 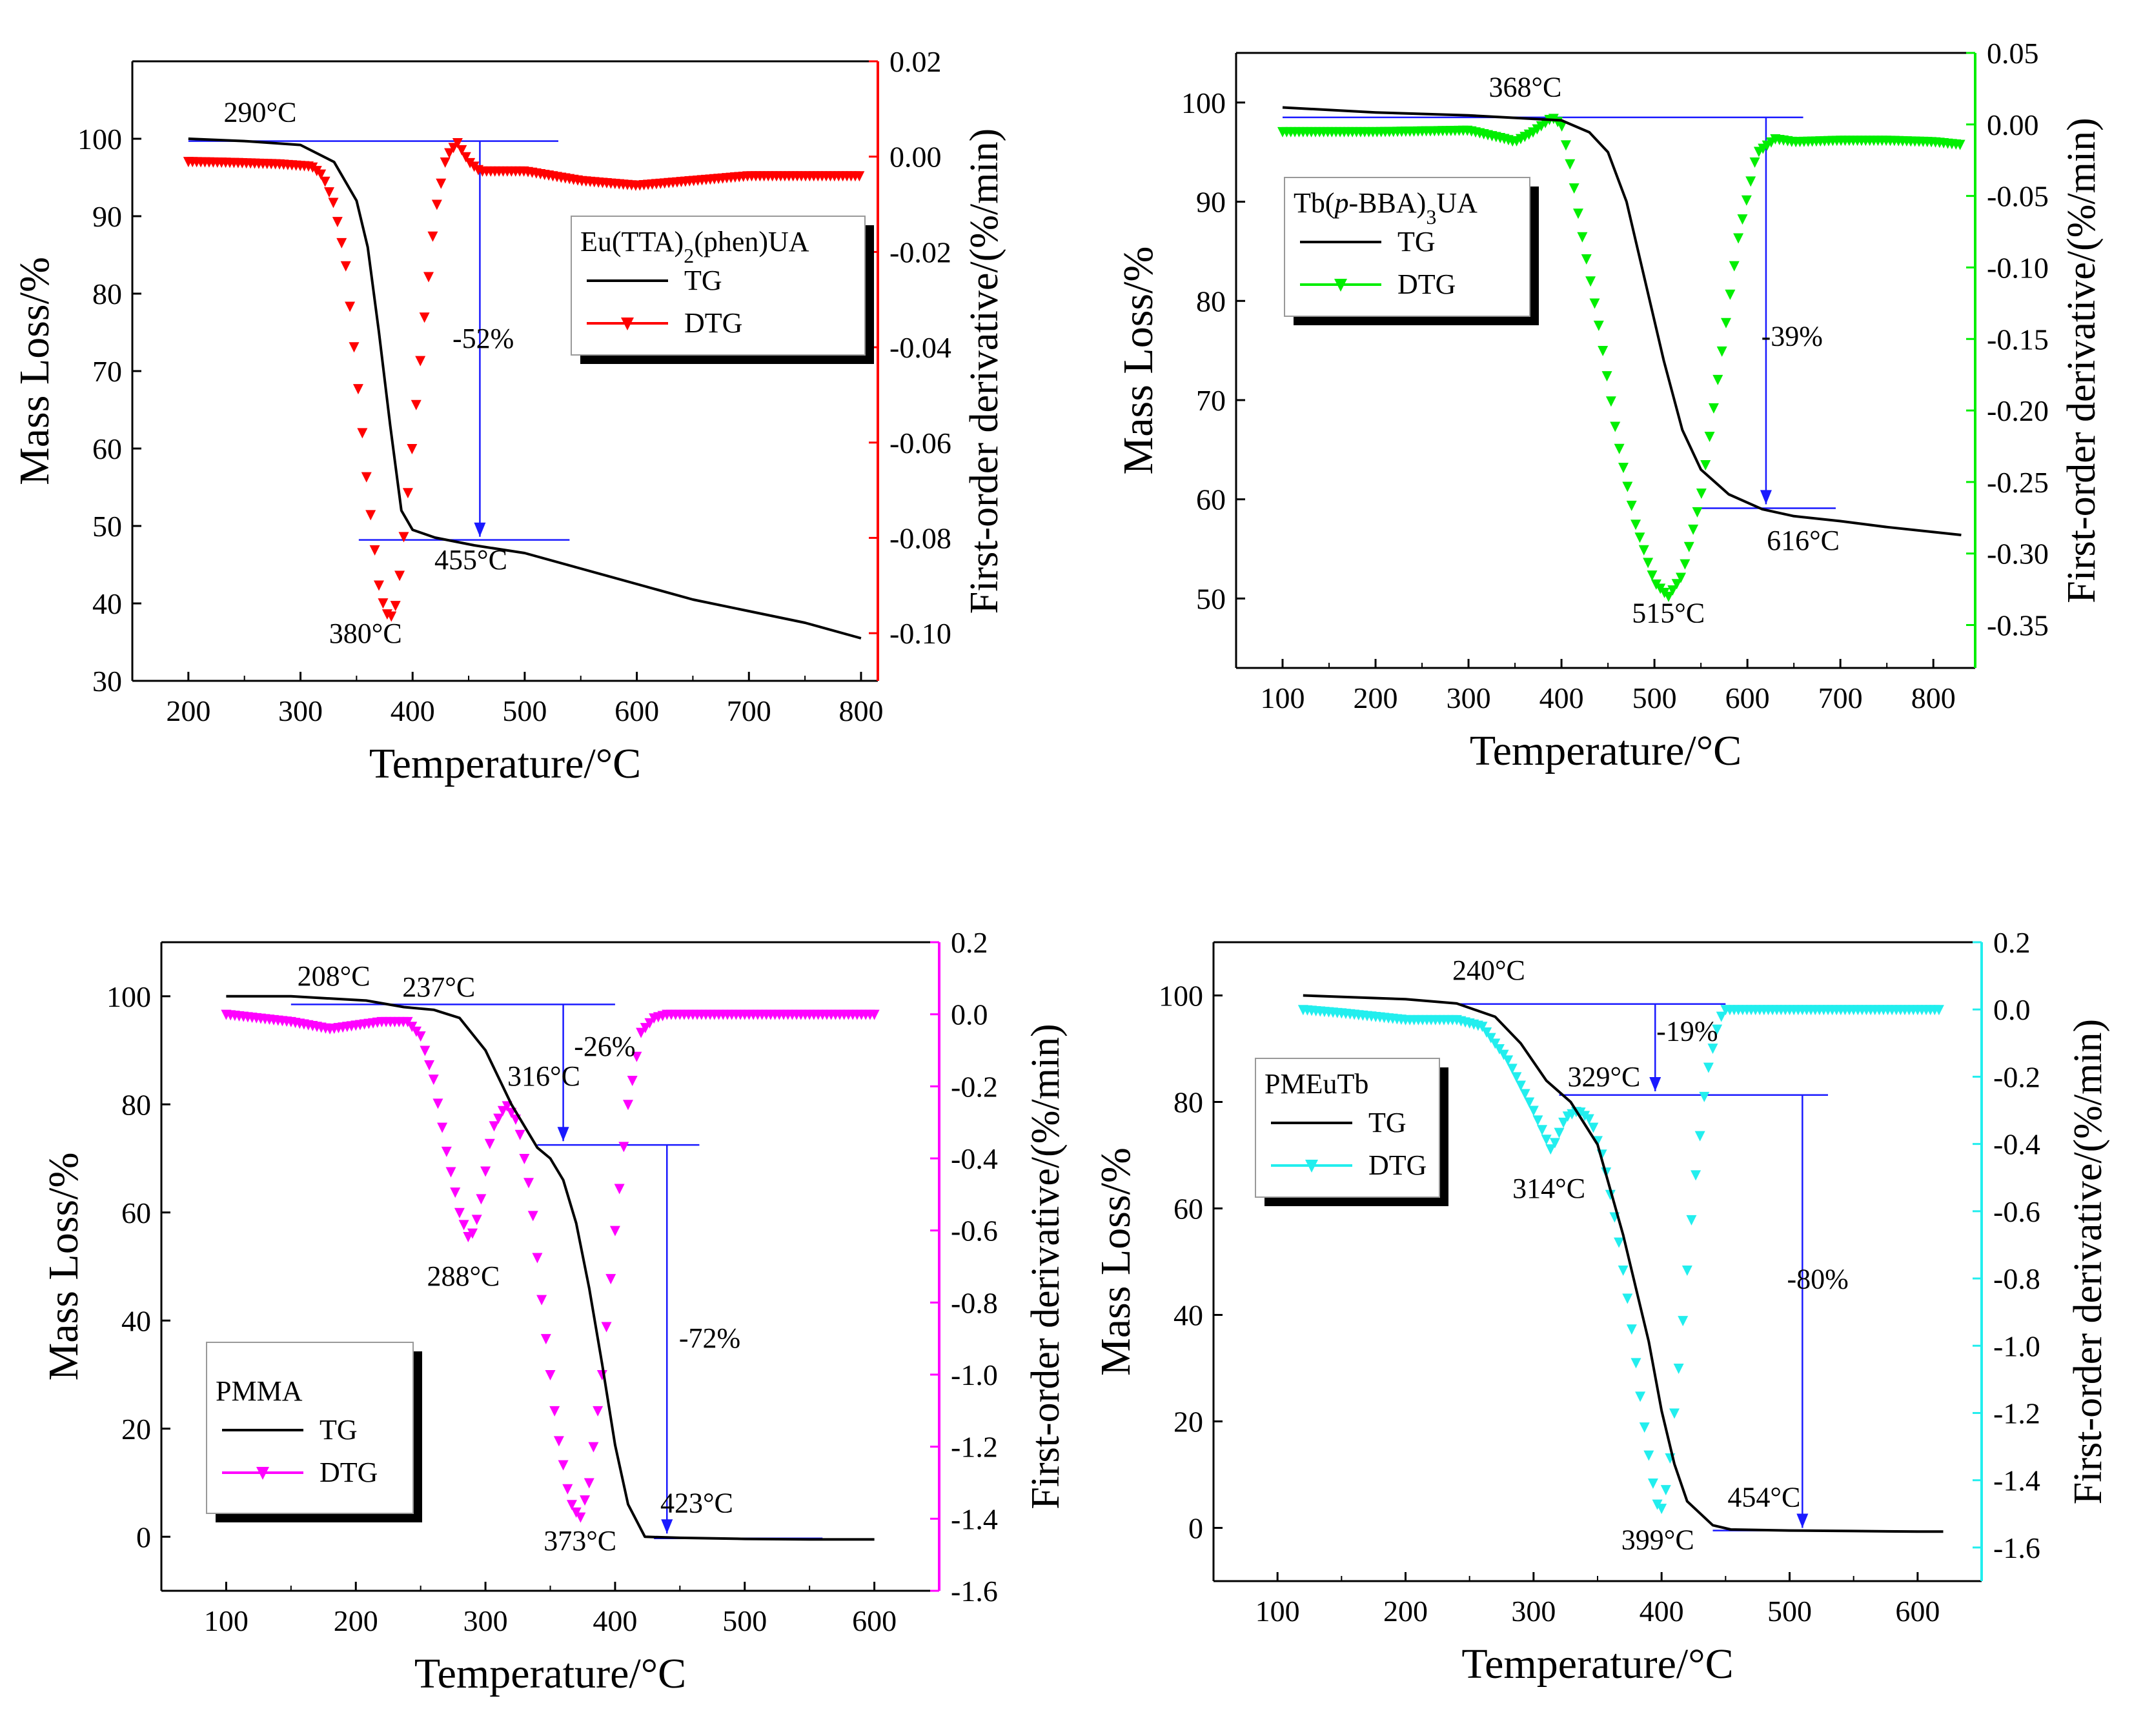 What do you see at coordinates (709, 1338) in the screenshot?
I see `annotation-label: -72%` at bounding box center [709, 1338].